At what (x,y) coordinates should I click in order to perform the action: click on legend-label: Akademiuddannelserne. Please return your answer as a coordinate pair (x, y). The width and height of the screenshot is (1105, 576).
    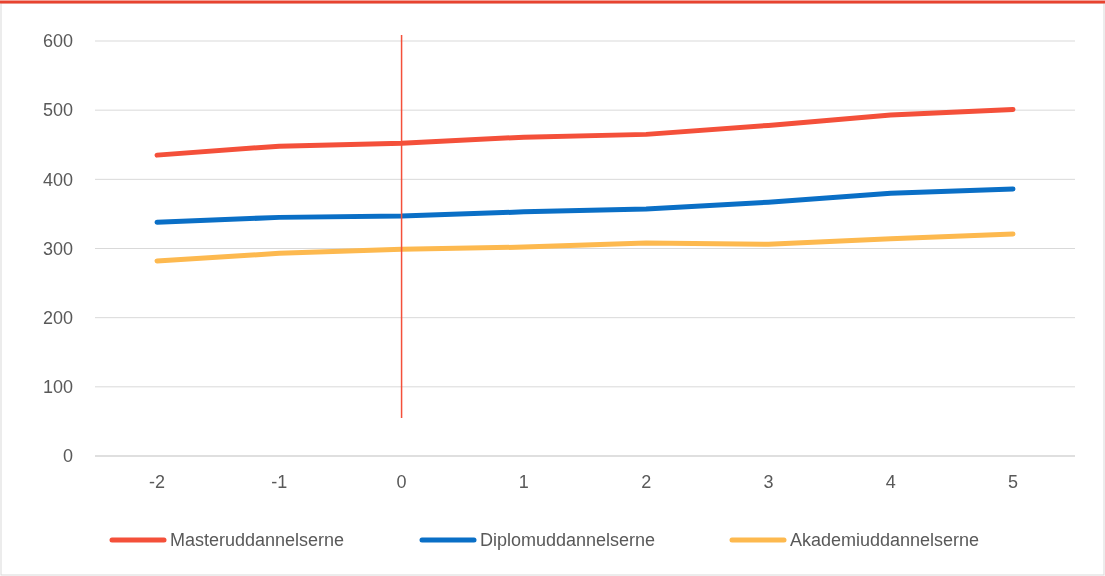
    Looking at the image, I should click on (885, 540).